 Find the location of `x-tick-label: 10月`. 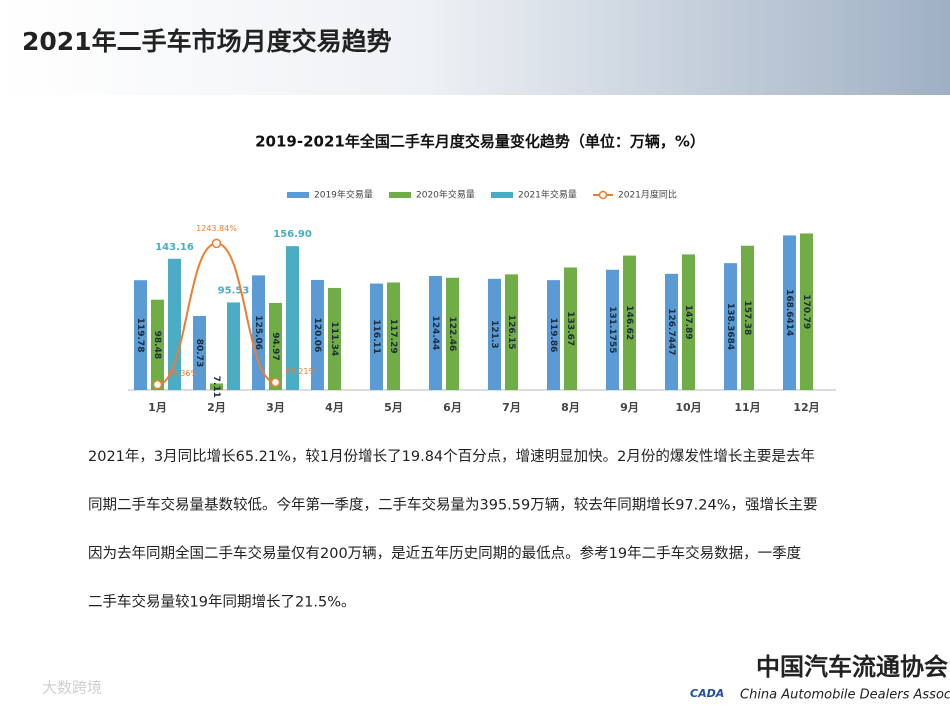

x-tick-label: 10月 is located at coordinates (688, 407).